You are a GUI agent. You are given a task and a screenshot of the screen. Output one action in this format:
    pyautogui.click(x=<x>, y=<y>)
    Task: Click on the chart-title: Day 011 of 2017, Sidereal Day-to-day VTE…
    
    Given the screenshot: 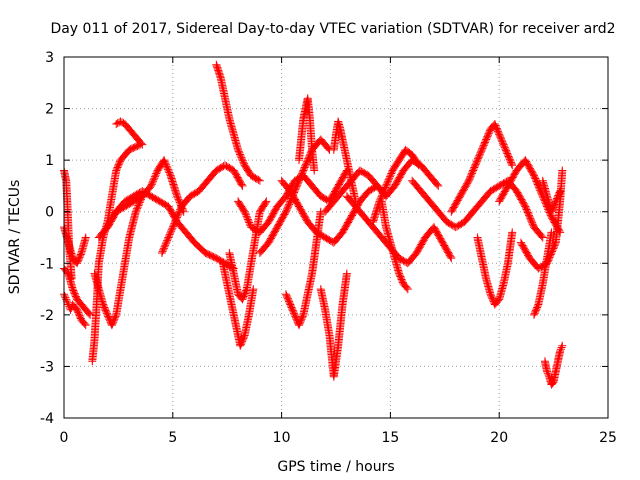 What is the action you would take?
    pyautogui.click(x=332, y=29)
    